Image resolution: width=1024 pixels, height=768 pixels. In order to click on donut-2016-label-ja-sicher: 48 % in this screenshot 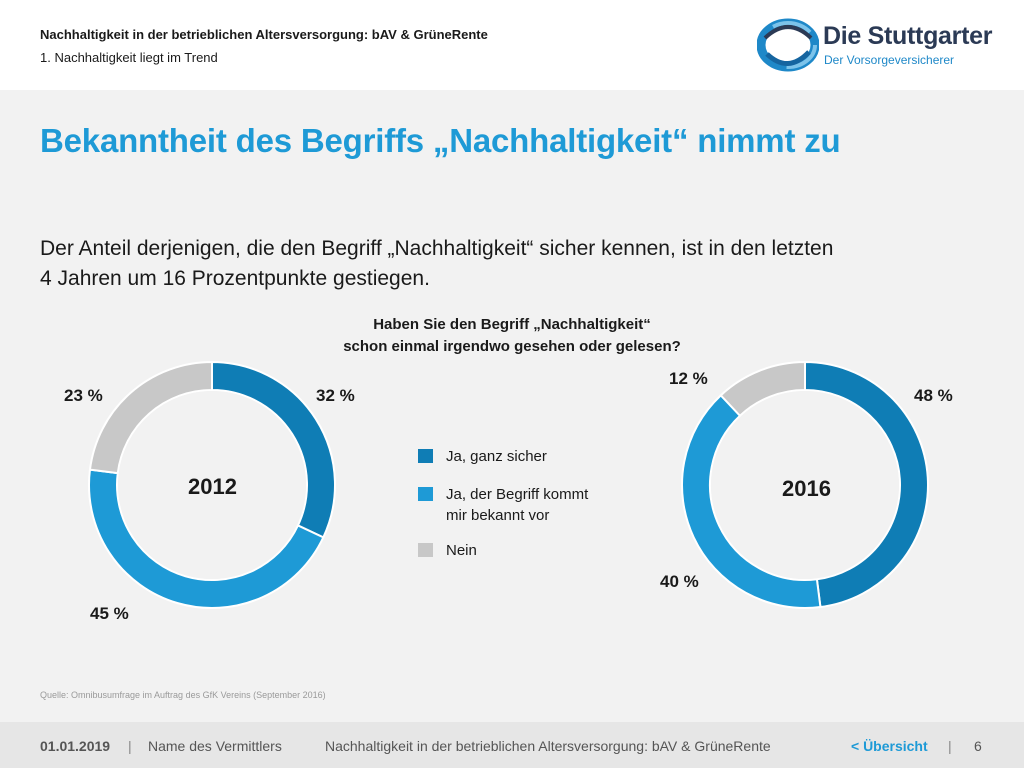, I will do `click(933, 395)`.